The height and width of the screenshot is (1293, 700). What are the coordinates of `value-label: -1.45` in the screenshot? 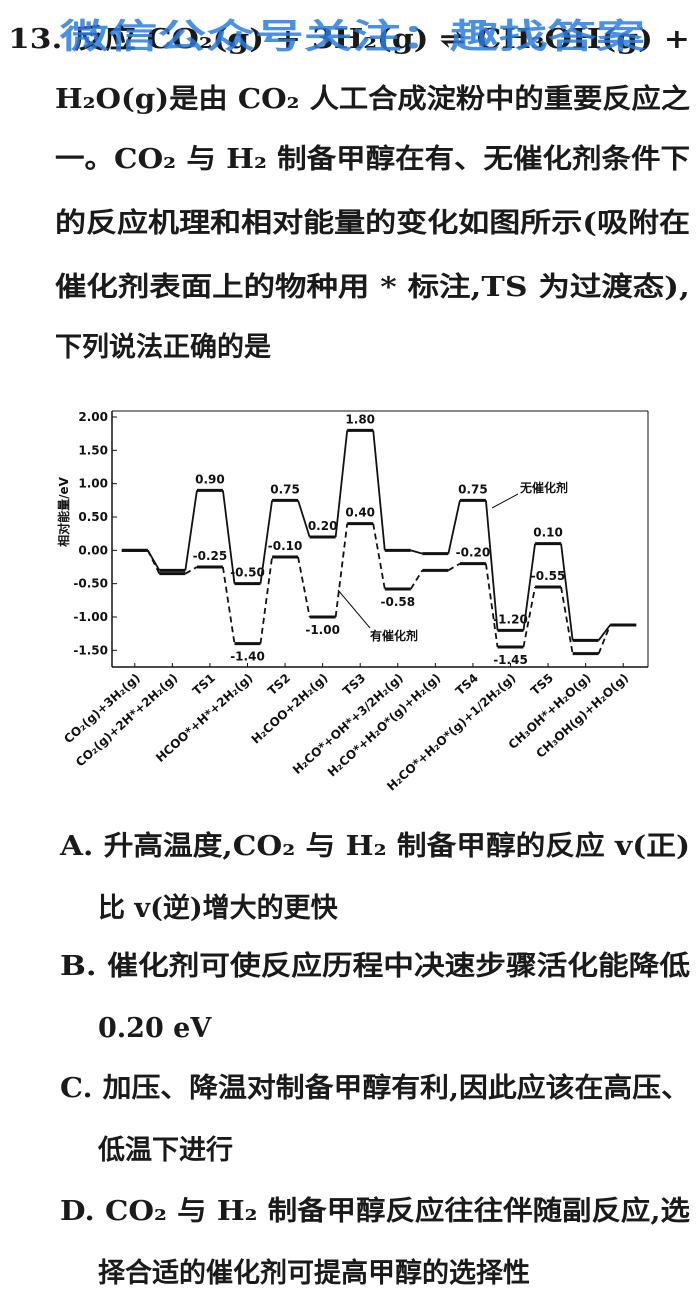 It's located at (510, 660).